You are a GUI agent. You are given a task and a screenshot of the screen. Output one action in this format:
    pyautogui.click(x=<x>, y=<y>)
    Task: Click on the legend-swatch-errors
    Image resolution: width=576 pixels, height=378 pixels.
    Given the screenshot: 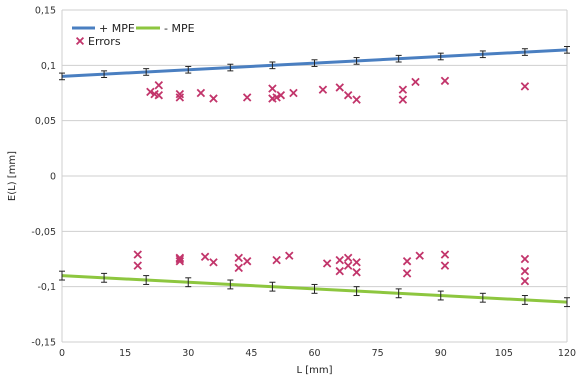 What is the action you would take?
    pyautogui.click(x=80, y=41)
    